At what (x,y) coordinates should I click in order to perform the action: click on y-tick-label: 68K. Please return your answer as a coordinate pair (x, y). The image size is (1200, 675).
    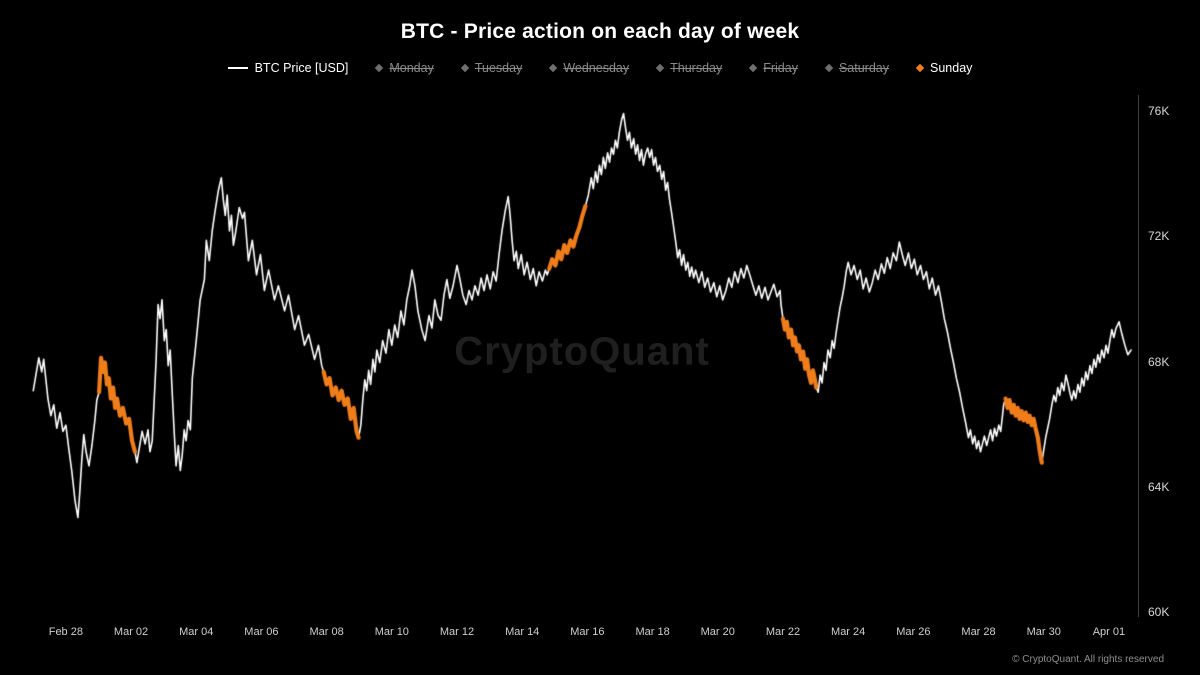
    Looking at the image, I should click on (1159, 361).